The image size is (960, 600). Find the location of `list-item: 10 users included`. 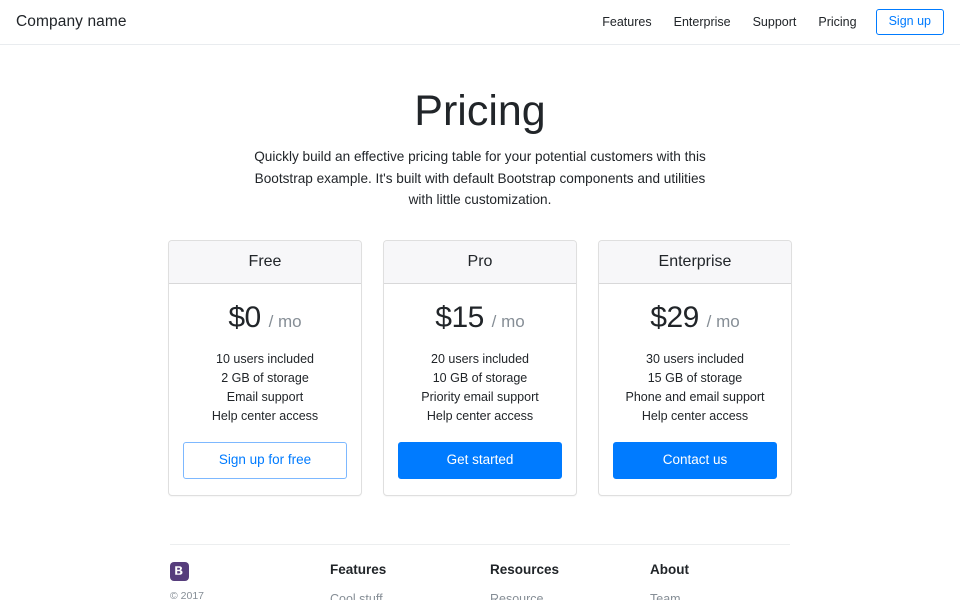

list-item: 10 users included is located at coordinates (265, 359).